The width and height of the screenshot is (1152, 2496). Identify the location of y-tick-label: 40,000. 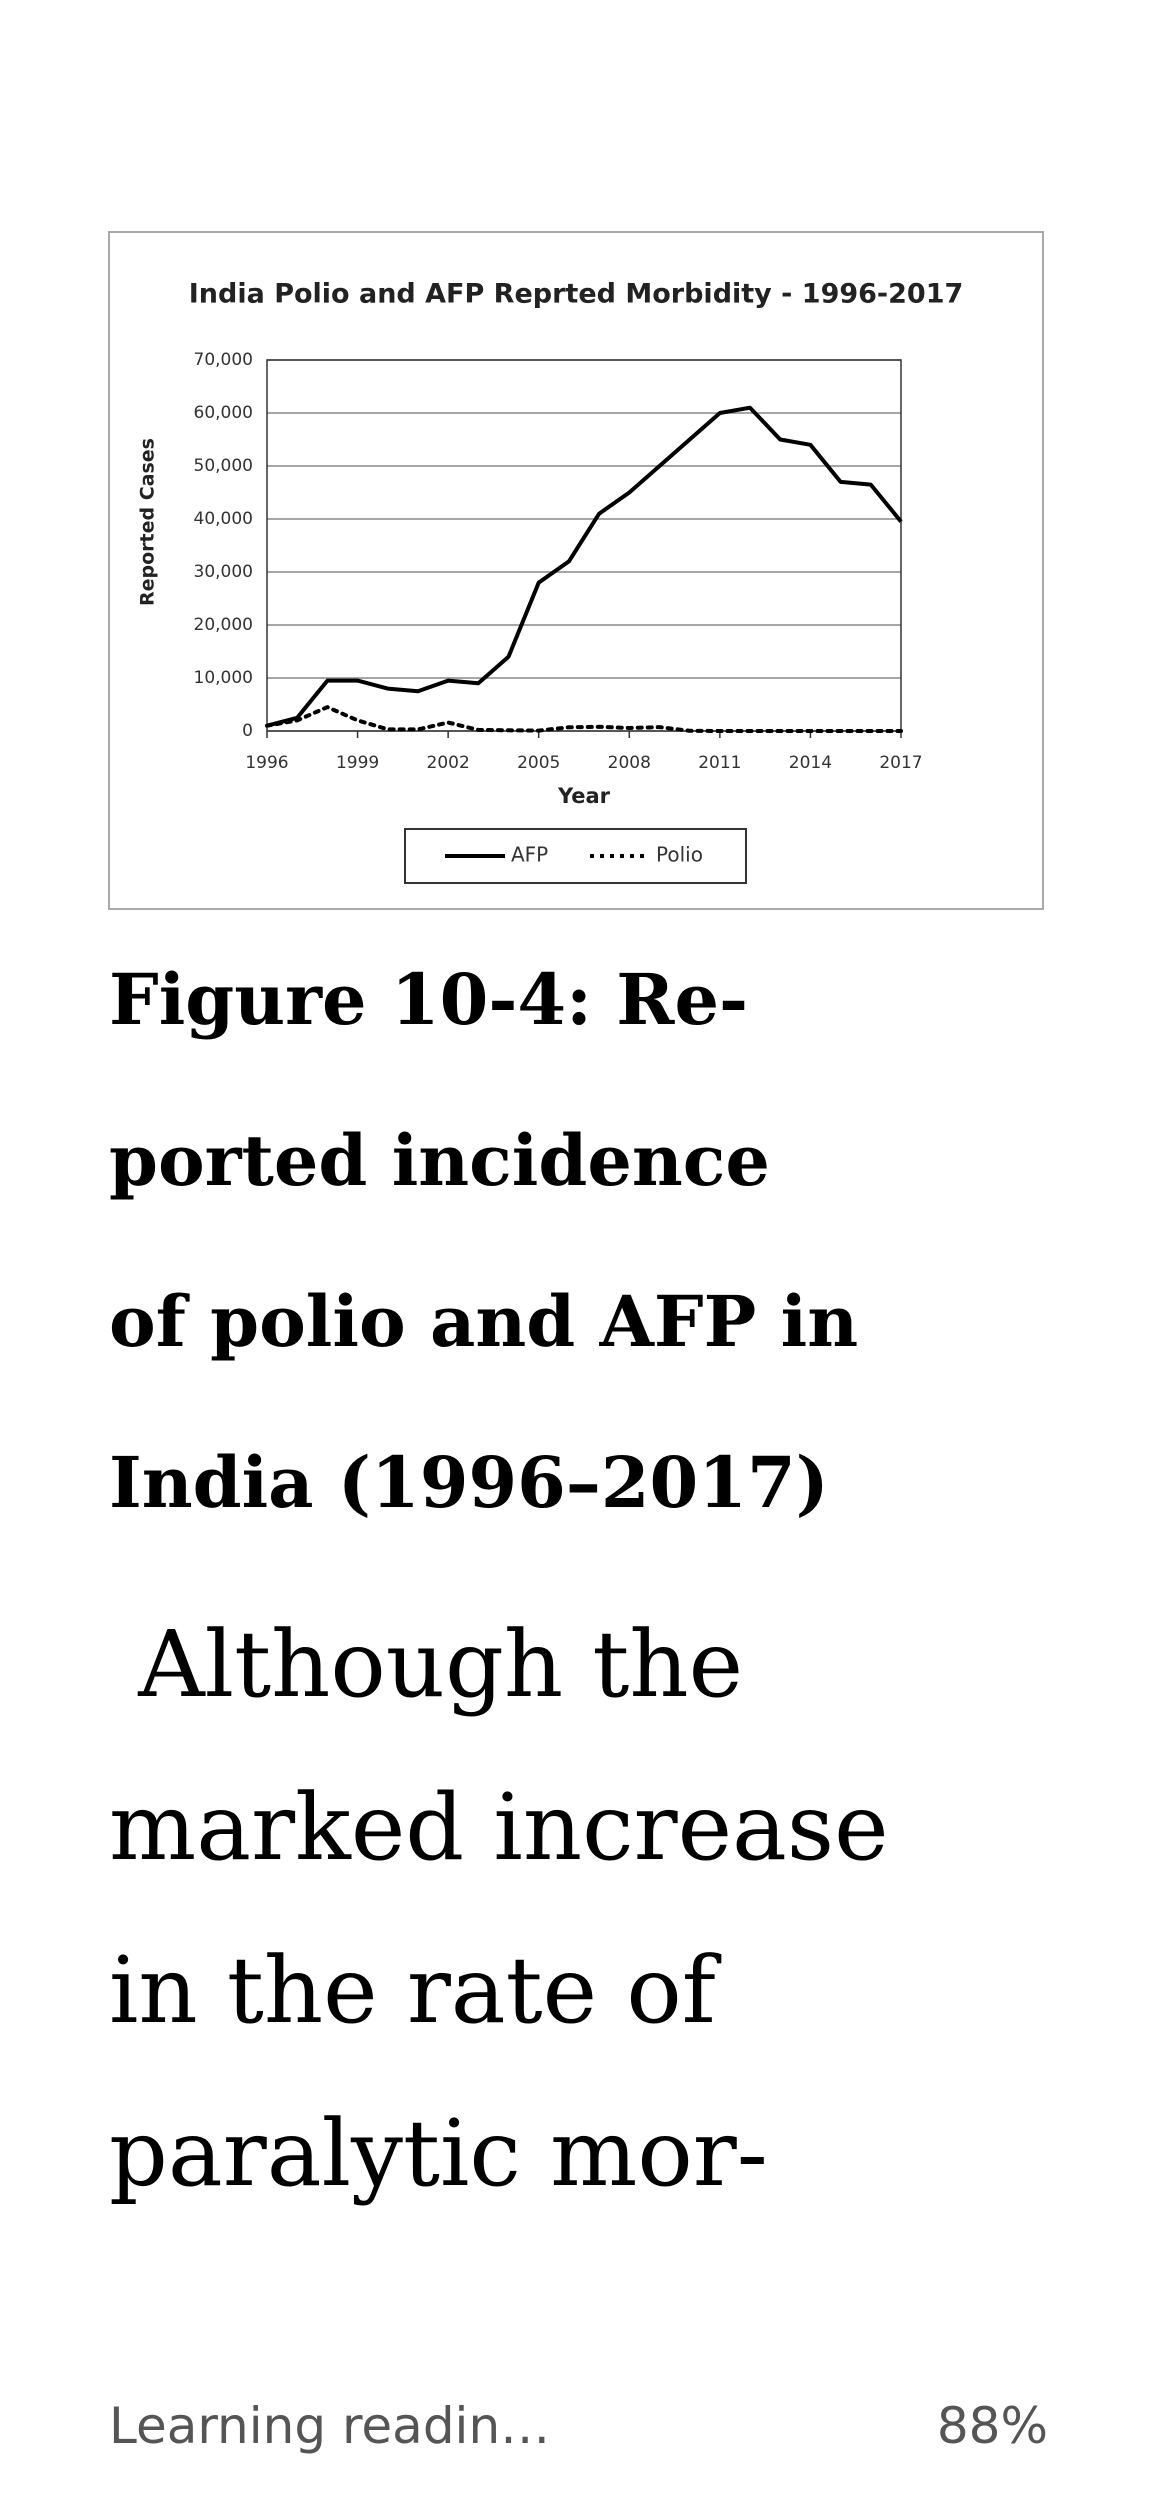
(223, 519).